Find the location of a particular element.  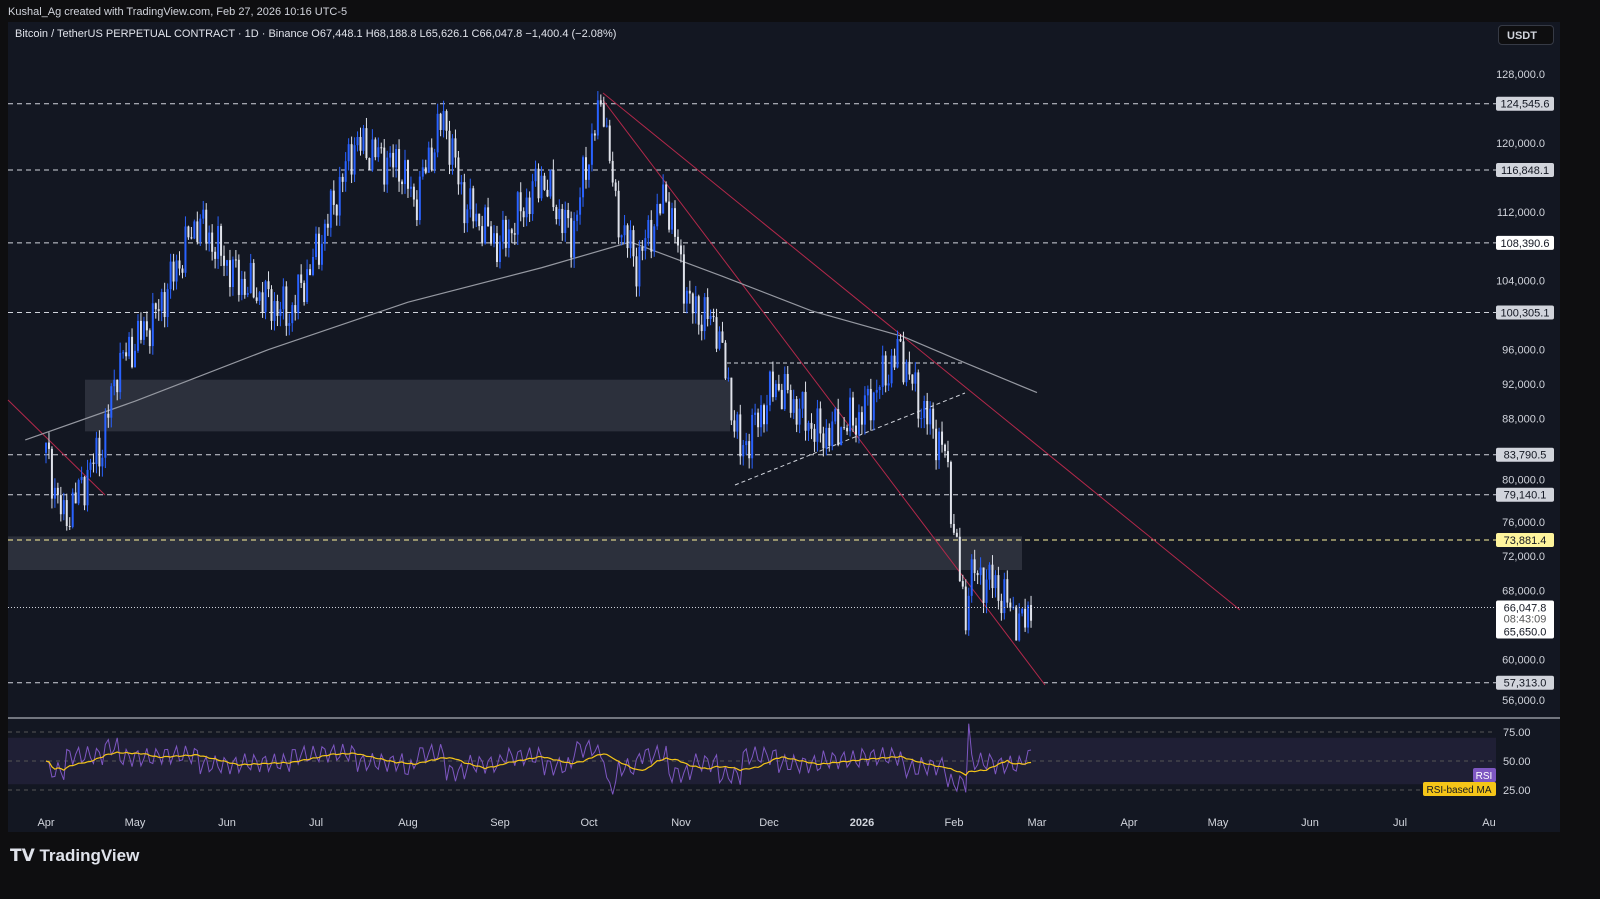

rsi-ma-tag: RSI-based MA is located at coordinates (1458, 790).